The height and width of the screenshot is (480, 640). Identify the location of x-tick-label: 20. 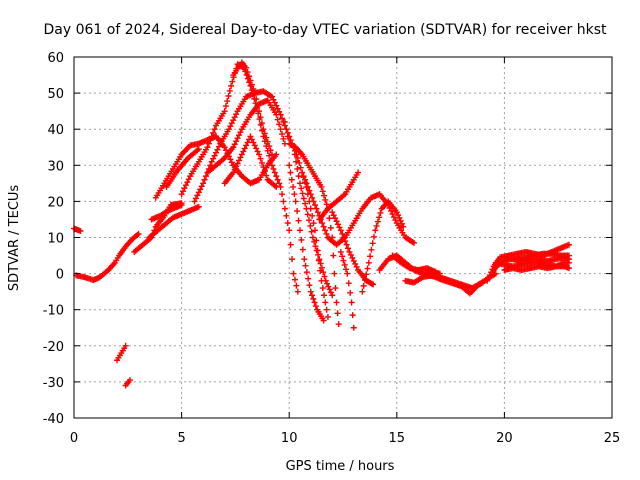
(504, 438).